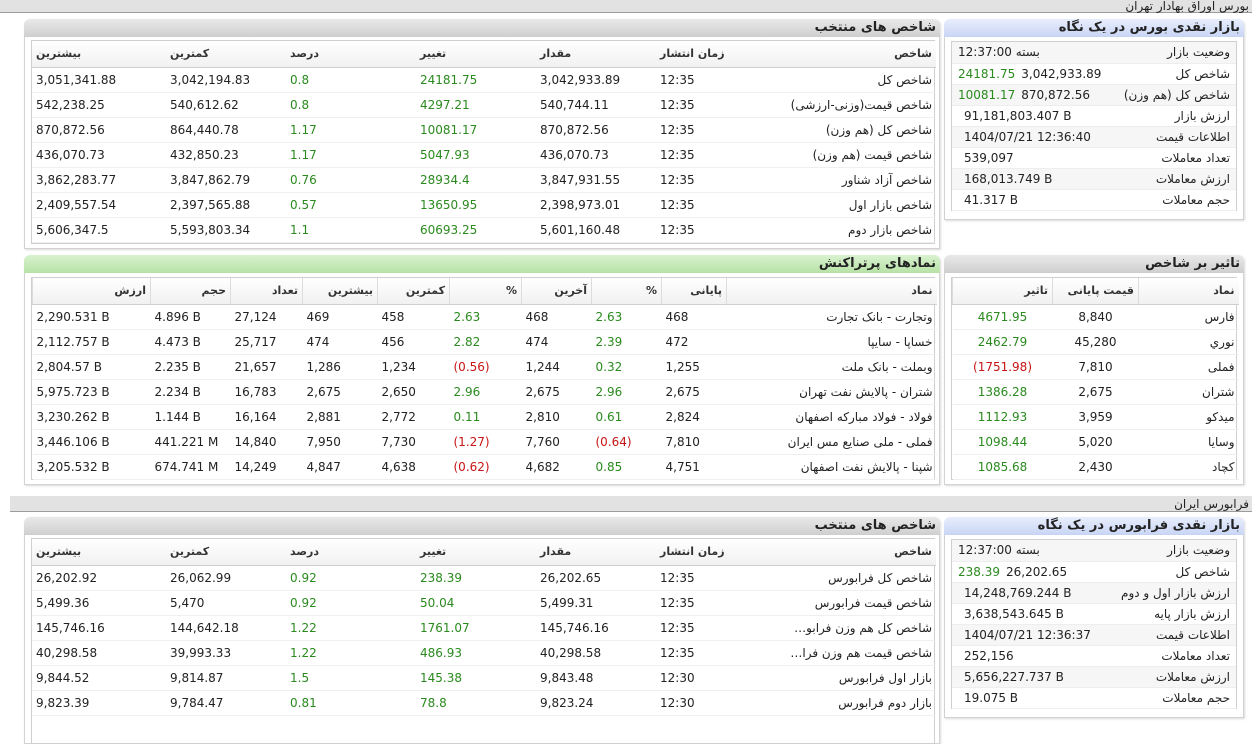 The height and width of the screenshot is (744, 1252). I want to click on symbol-cell: 4,682, so click(556, 467).